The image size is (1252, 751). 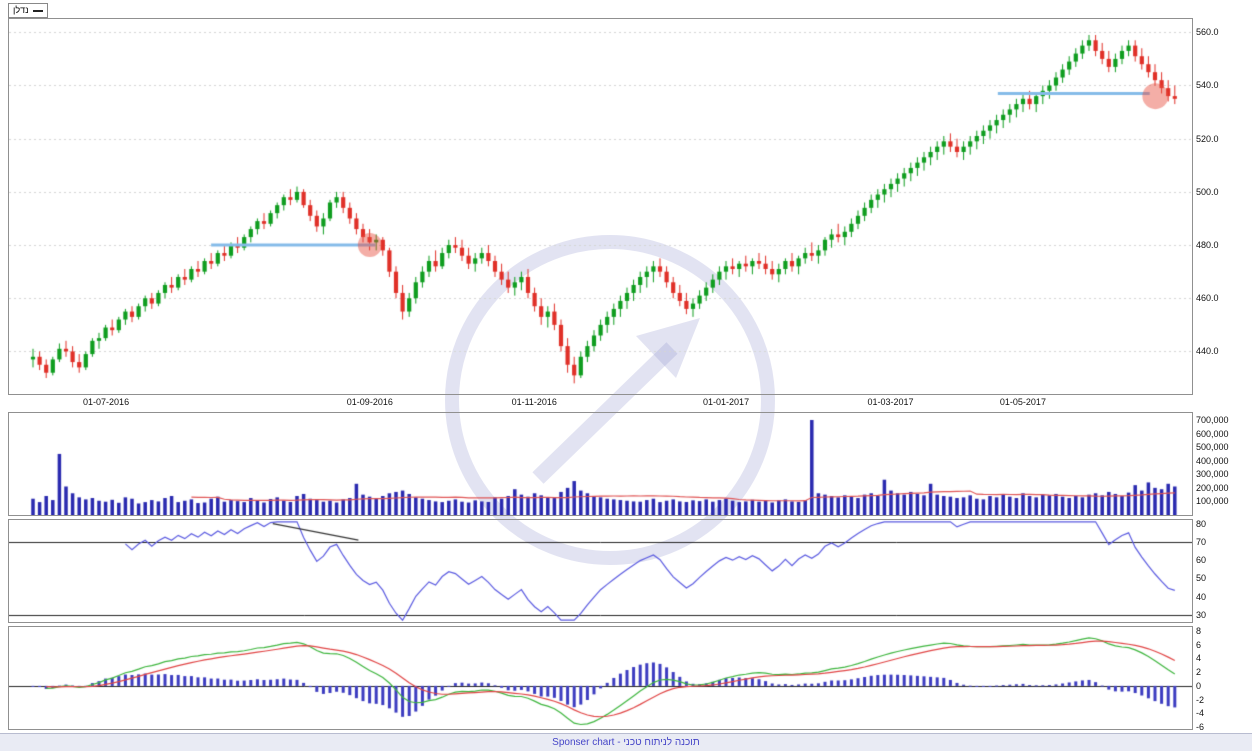 I want to click on volume-axis-label: 400,000, so click(x=1212, y=460).